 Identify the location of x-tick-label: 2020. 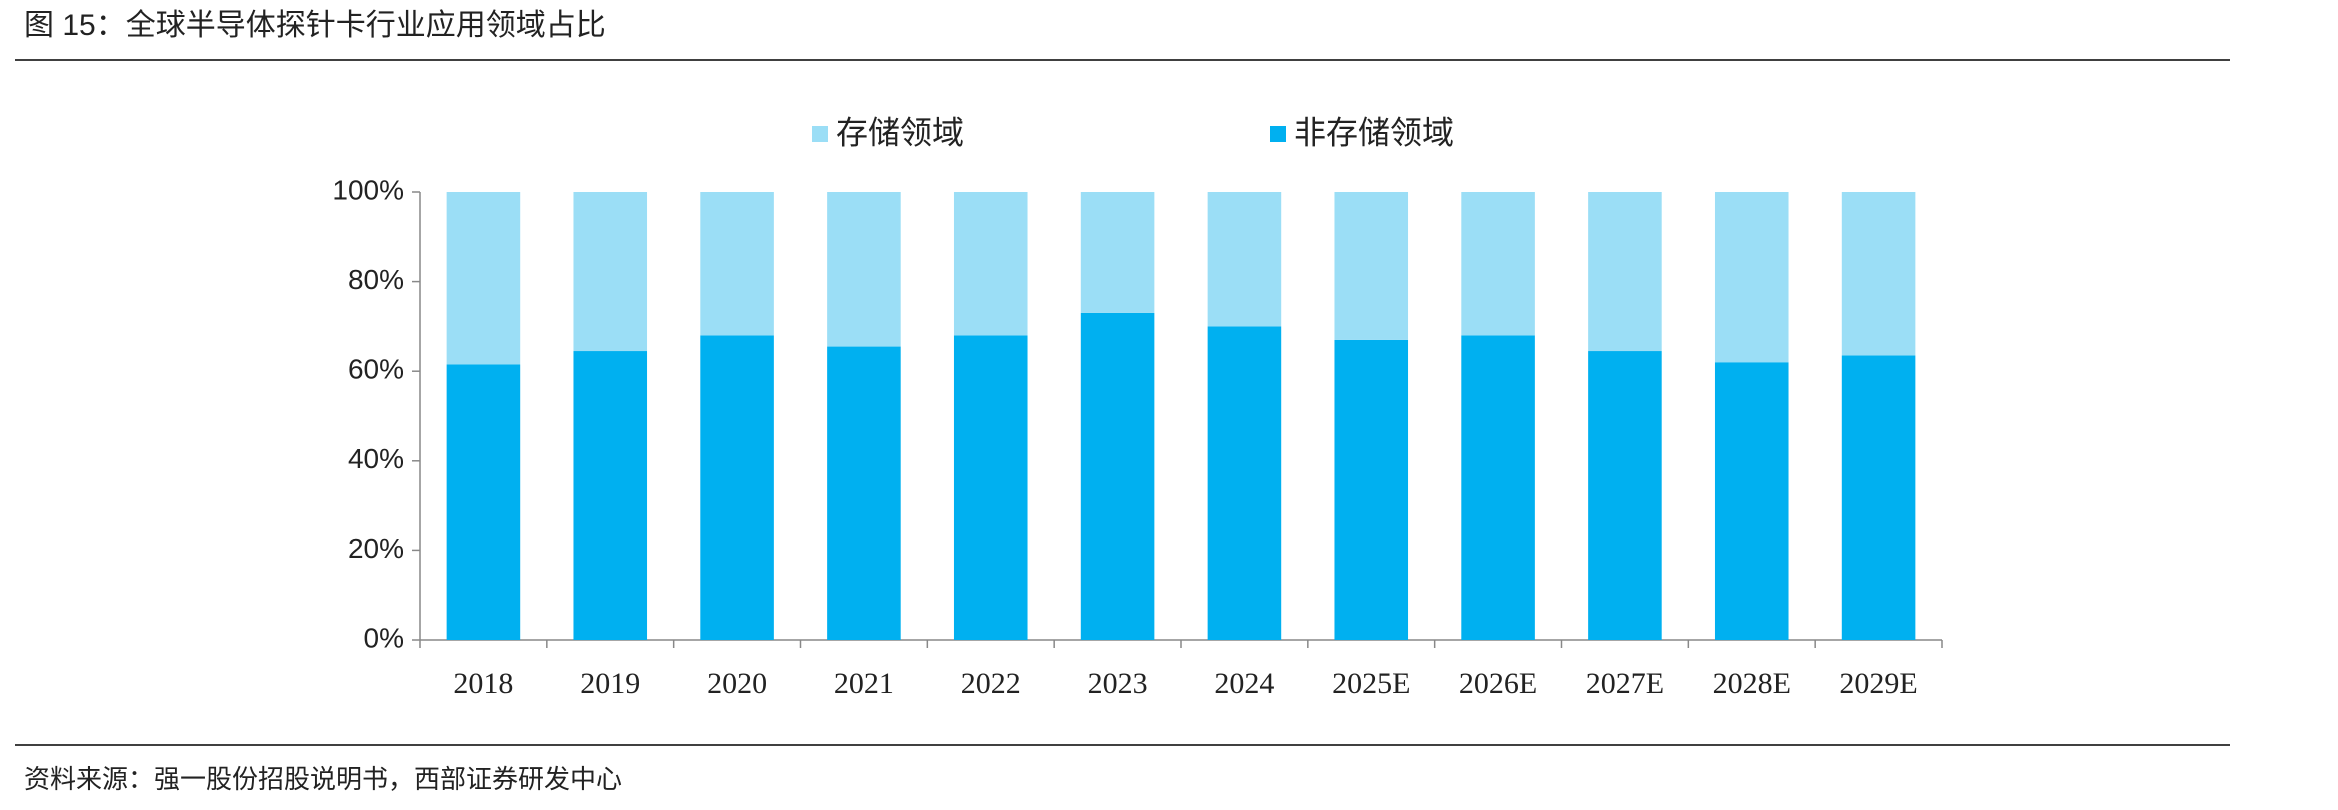
(737, 683).